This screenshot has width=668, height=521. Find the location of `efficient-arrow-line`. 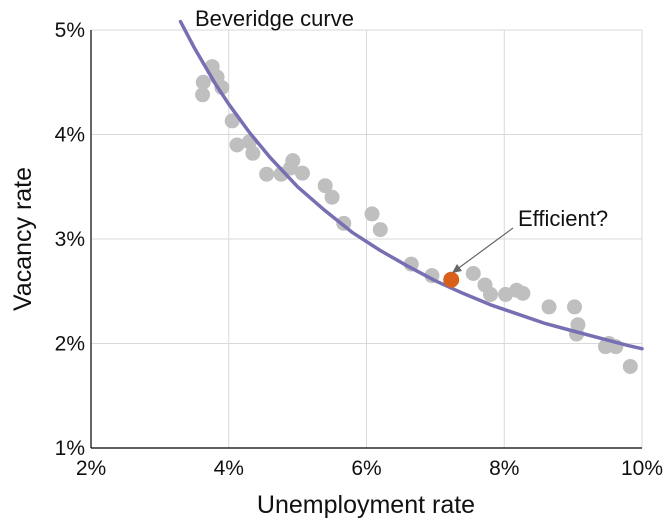

efficient-arrow-line is located at coordinates (484, 249).